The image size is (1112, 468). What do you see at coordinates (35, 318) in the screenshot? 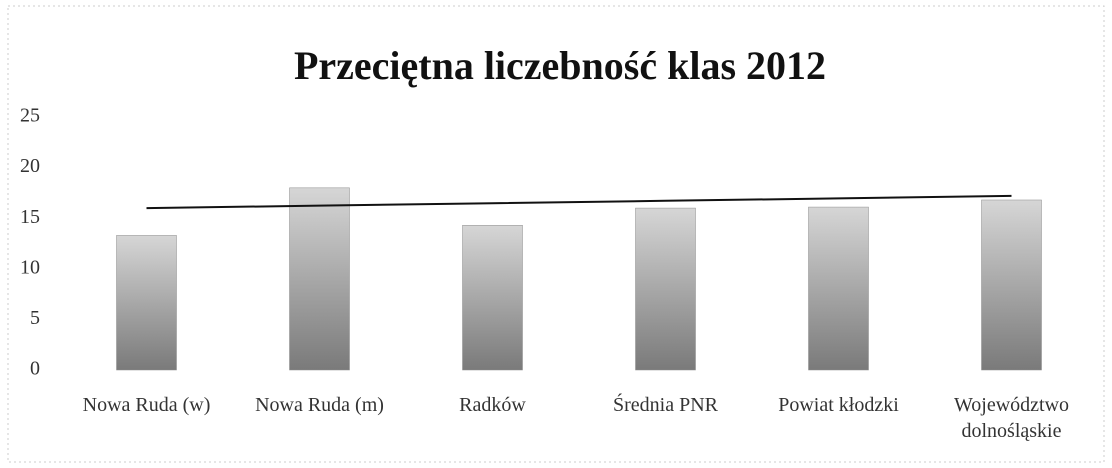
I see `y-tick-label: 5` at bounding box center [35, 318].